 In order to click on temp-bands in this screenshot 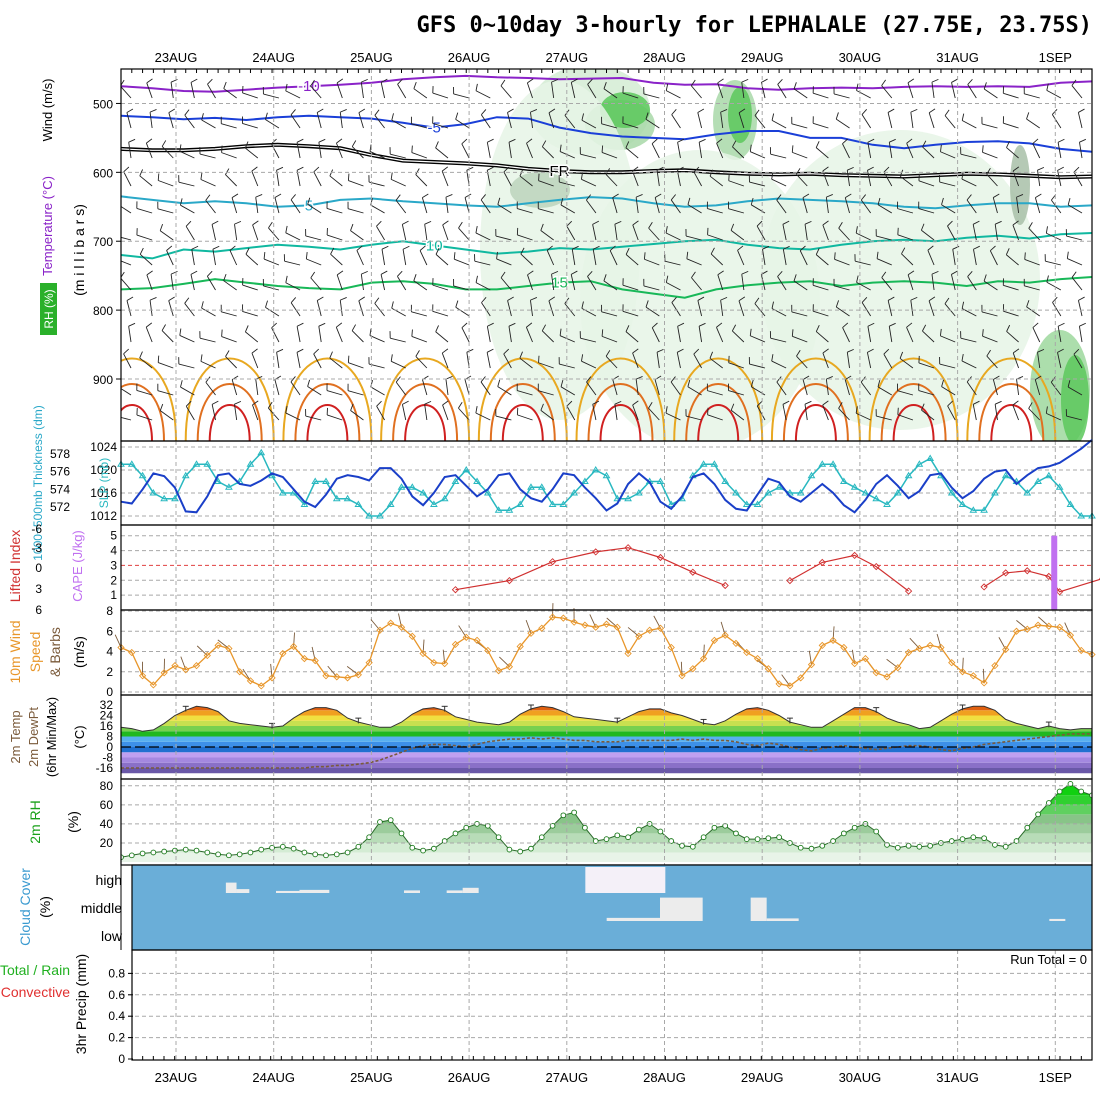, I will do `click(606, 740)`.